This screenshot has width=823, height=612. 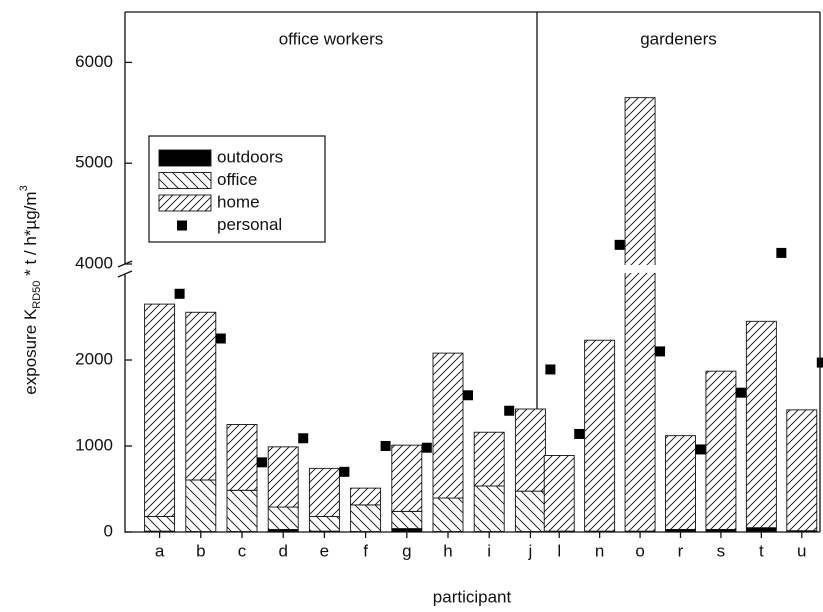 I want to click on x-tick-label: i, so click(x=489, y=550).